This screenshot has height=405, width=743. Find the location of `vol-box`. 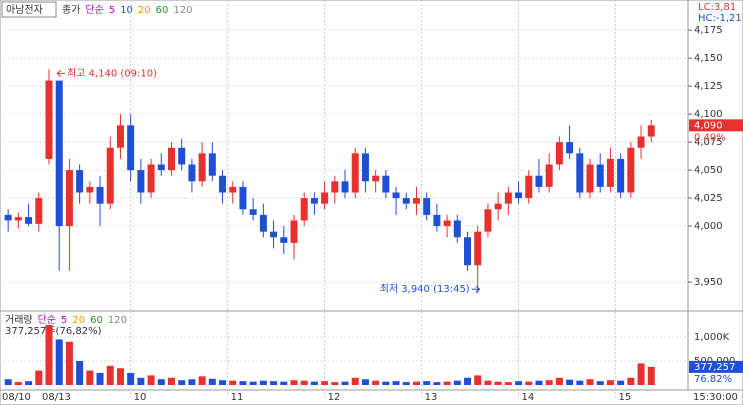

vol-box is located at coordinates (716, 366).